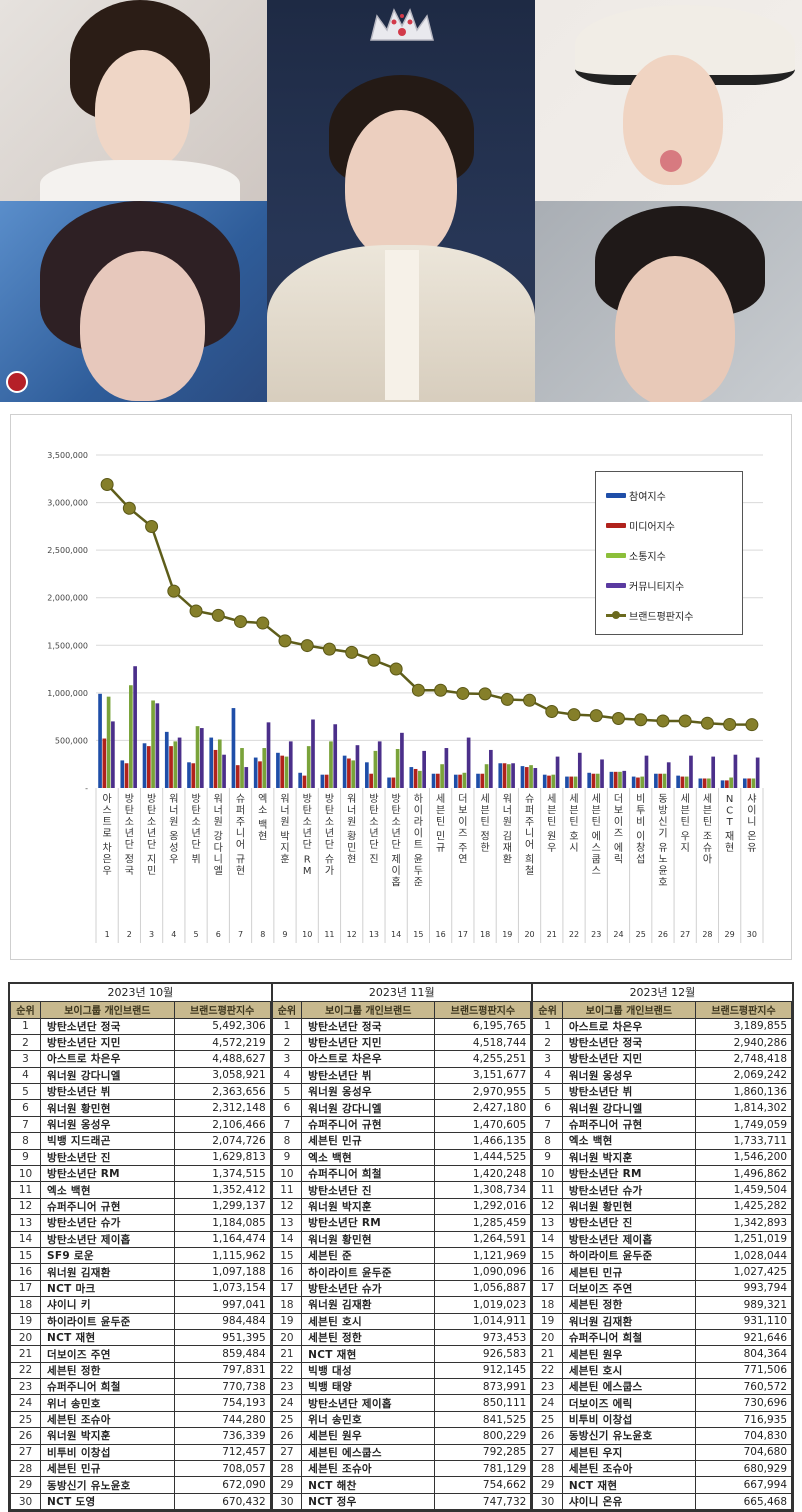 The height and width of the screenshot is (1512, 802). What do you see at coordinates (401, 1305) in the screenshot?
I see `table-row: 18 워너원 김재환 1,019,023` at bounding box center [401, 1305].